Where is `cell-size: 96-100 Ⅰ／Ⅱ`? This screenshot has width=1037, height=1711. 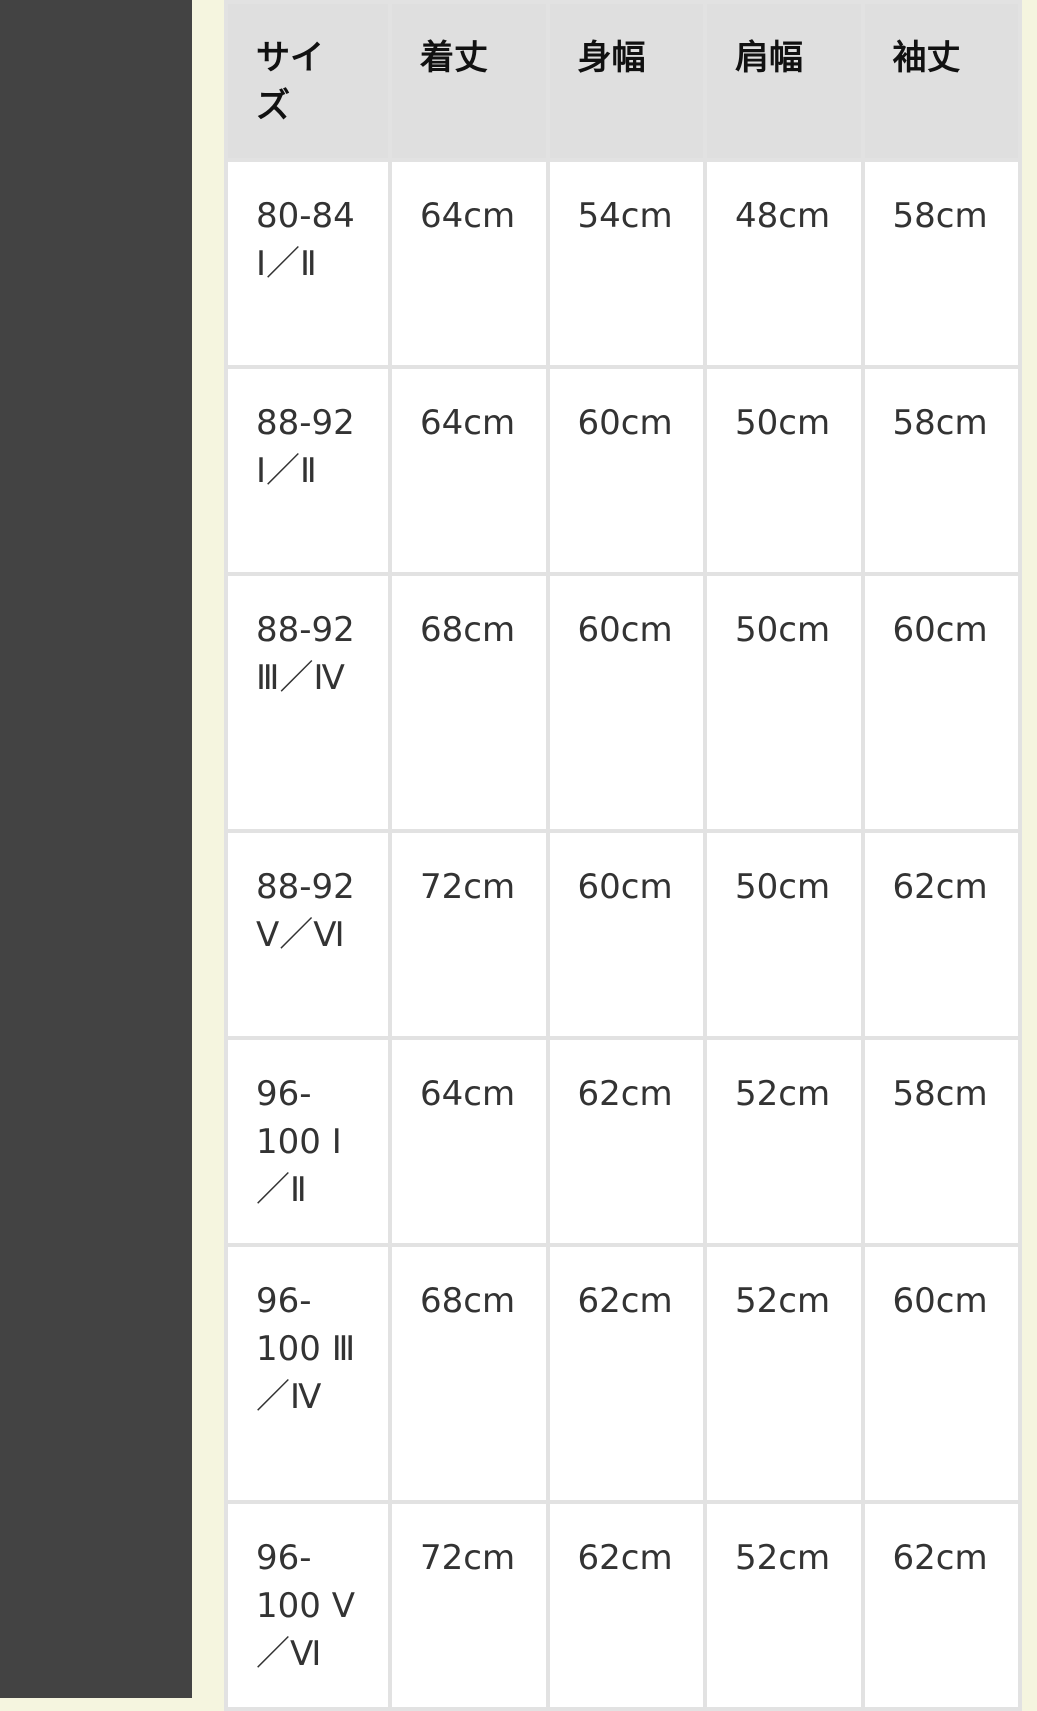 cell-size: 96-100 Ⅰ／Ⅱ is located at coordinates (299, 1142).